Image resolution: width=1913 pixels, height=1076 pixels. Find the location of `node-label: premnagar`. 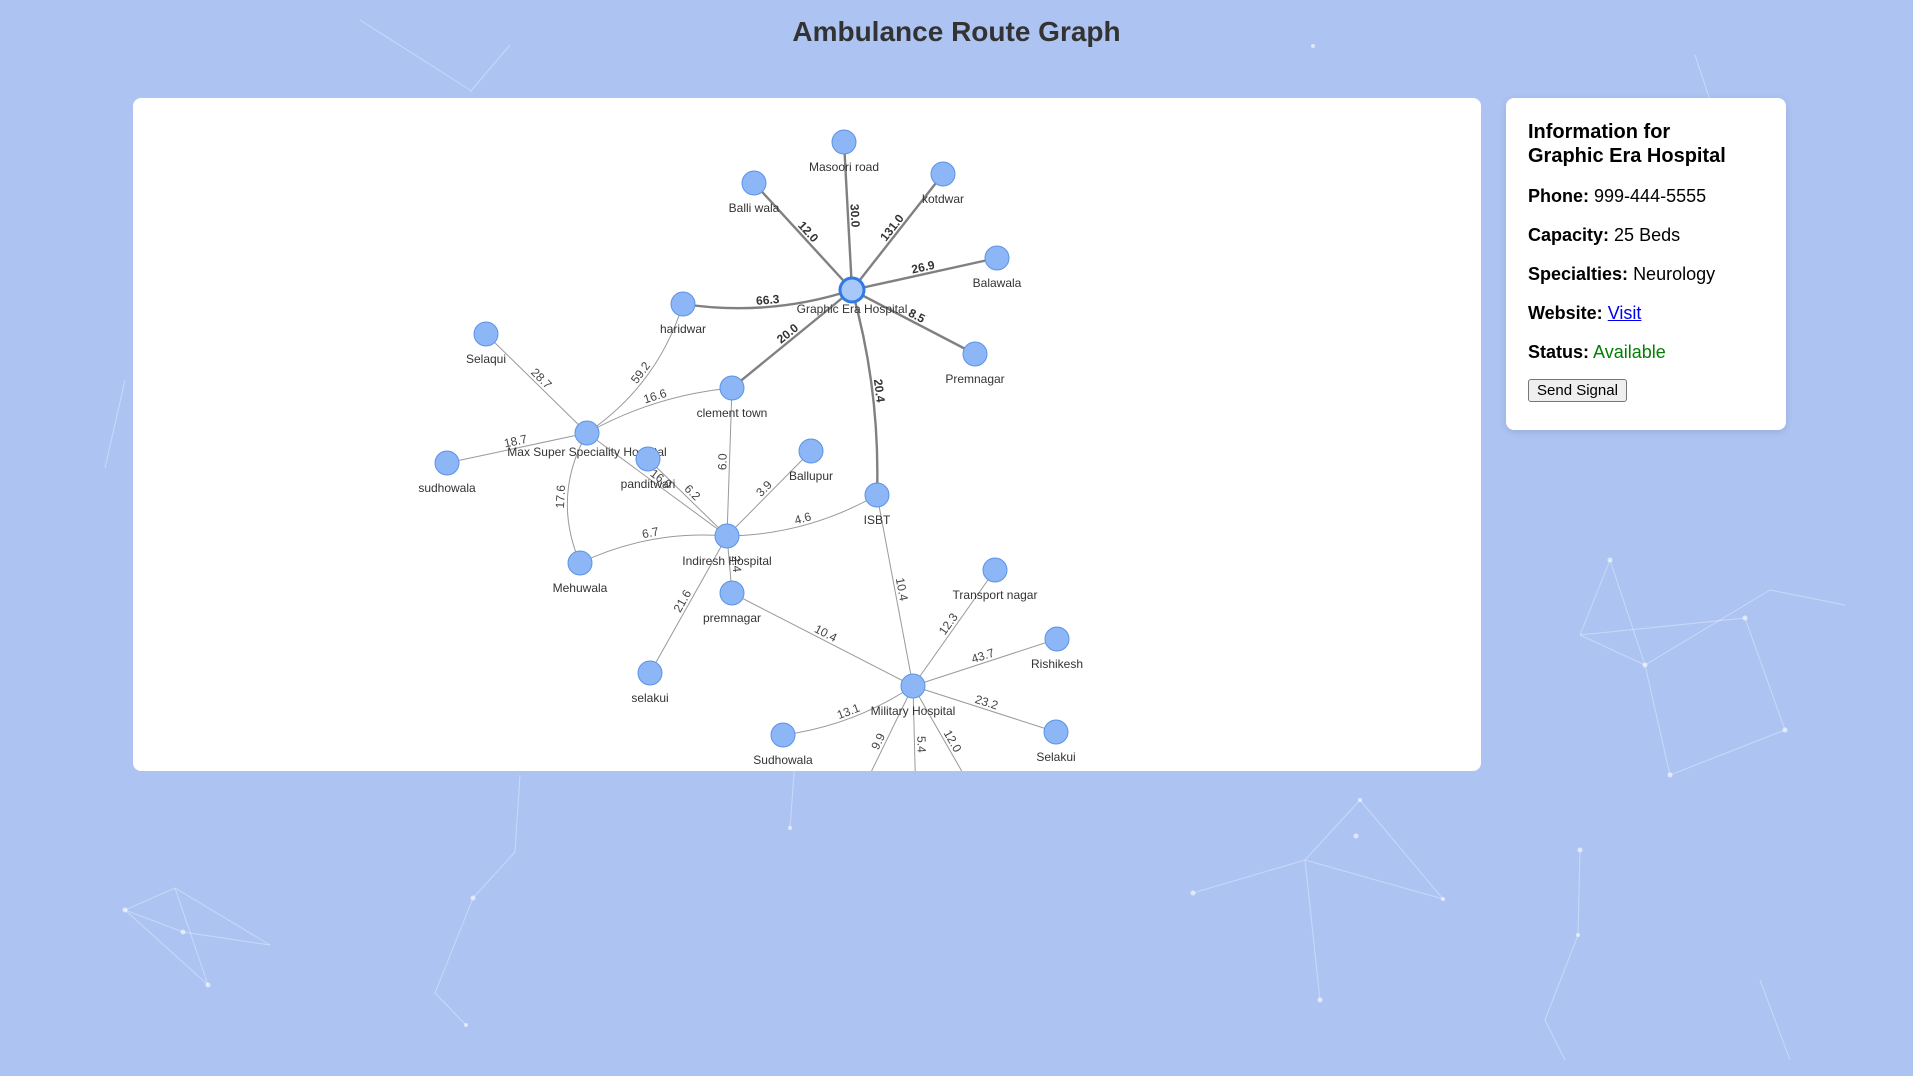

node-label: premnagar is located at coordinates (732, 618).